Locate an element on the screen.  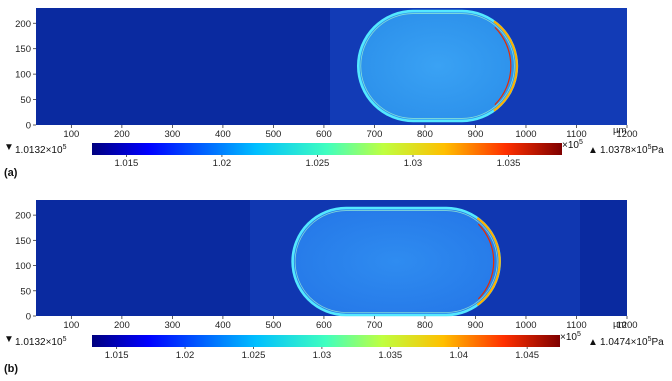
colorbar-ticks-a: 1.015 1.02 1.025 1.03 1.035 is located at coordinates (317, 162).